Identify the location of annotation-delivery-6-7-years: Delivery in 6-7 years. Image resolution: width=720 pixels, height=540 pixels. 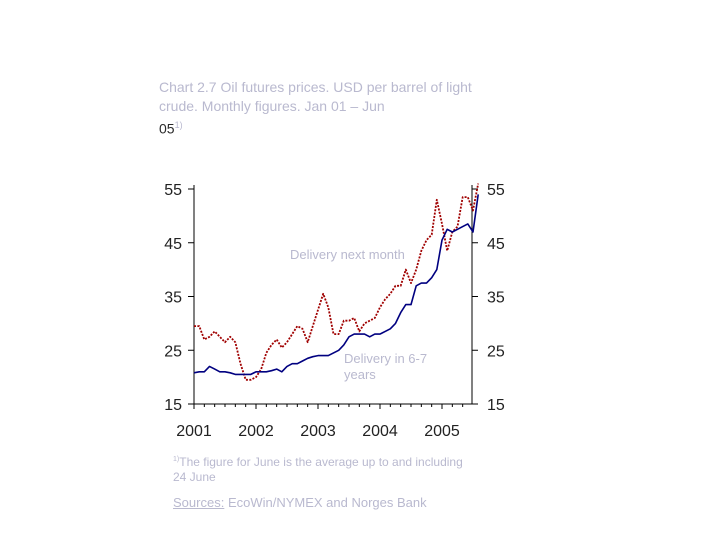
(385, 366).